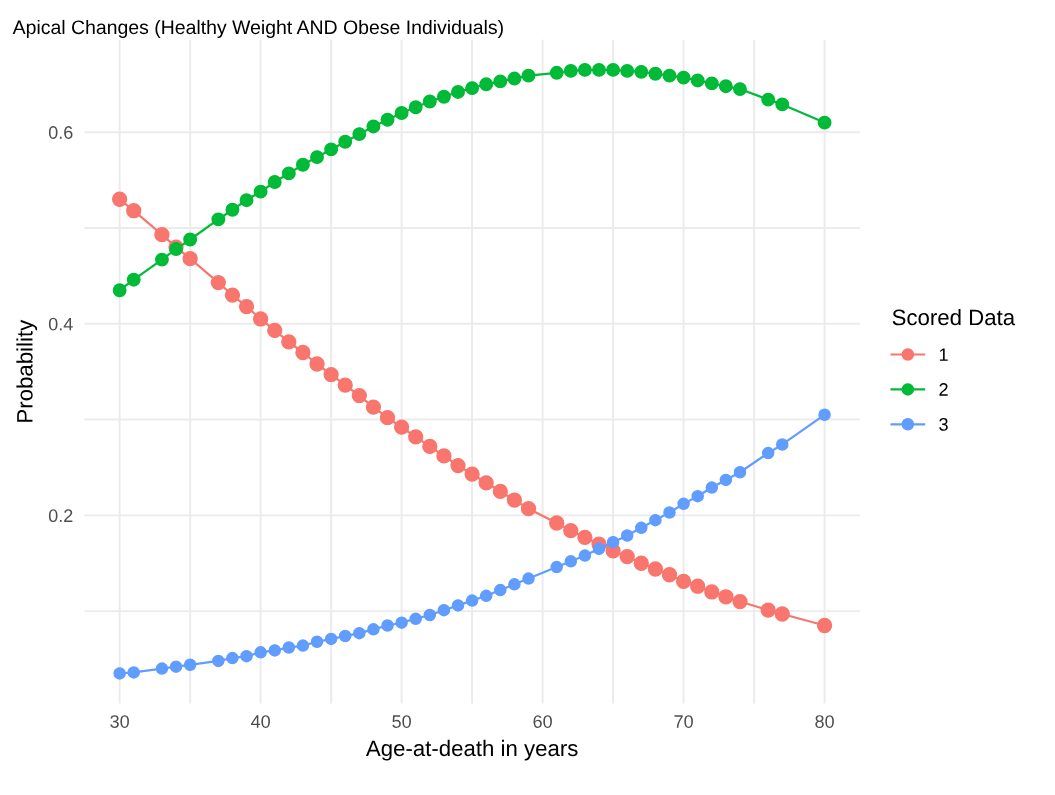 This screenshot has width=1055, height=795. What do you see at coordinates (260, 721) in the screenshot?
I see `x-tick-label: 40` at bounding box center [260, 721].